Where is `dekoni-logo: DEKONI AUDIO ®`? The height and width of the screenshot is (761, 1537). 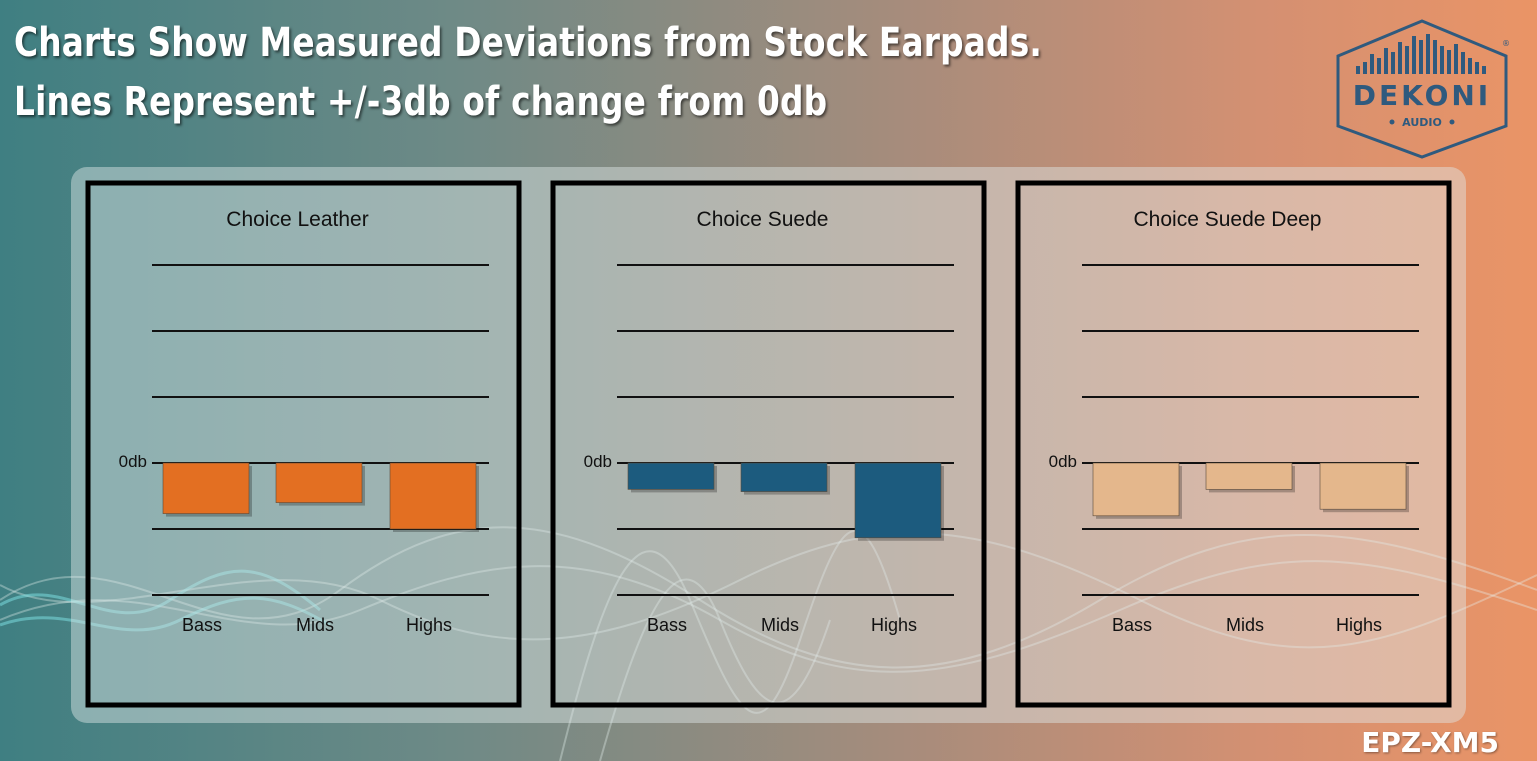
dekoni-logo: DEKONI AUDIO ® is located at coordinates (1423, 89).